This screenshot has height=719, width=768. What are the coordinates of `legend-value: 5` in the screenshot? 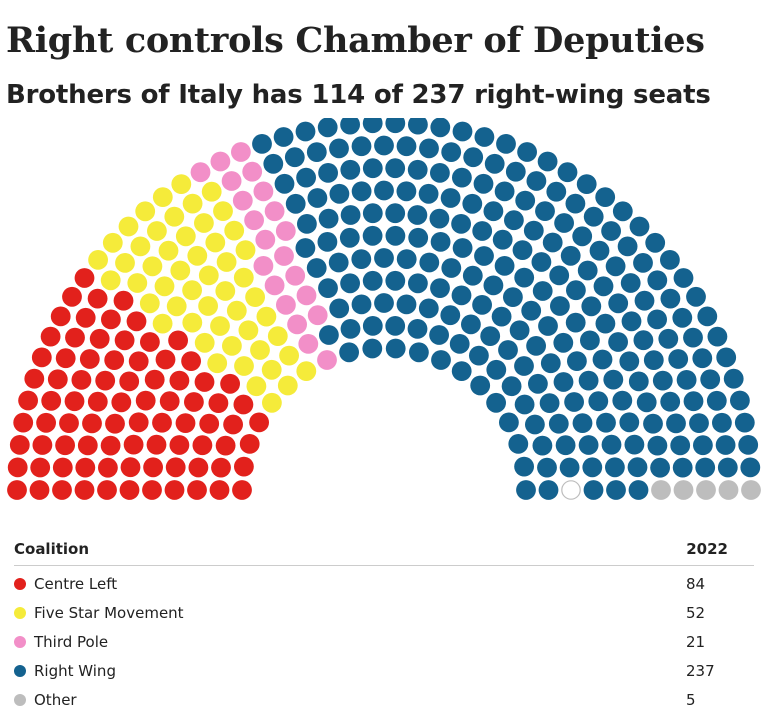 It's located at (691, 699).